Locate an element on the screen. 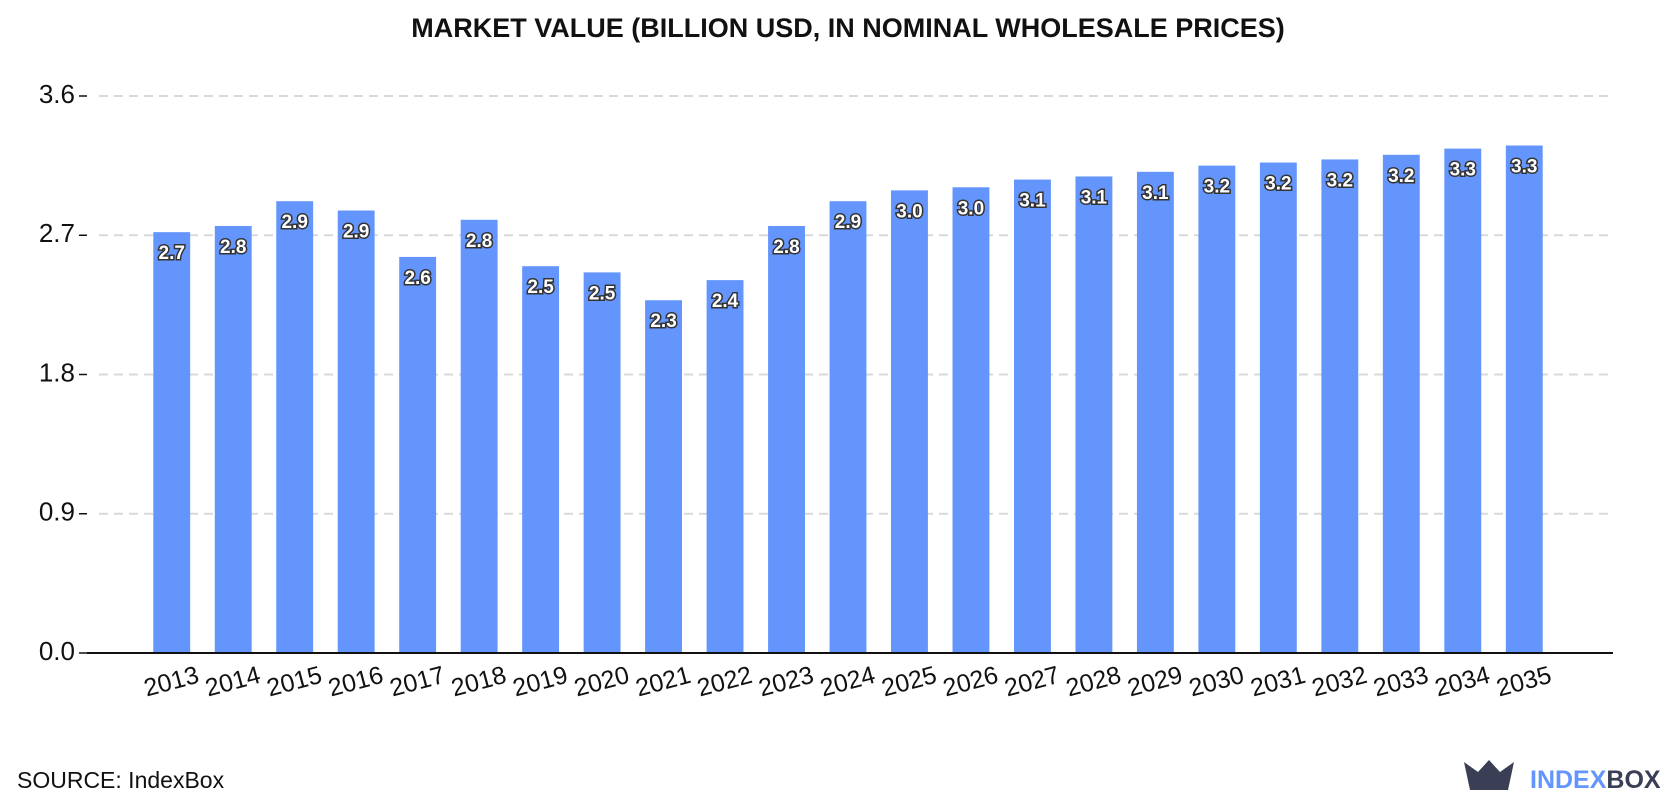  y-tick-label: 2.7 is located at coordinates (57, 233).